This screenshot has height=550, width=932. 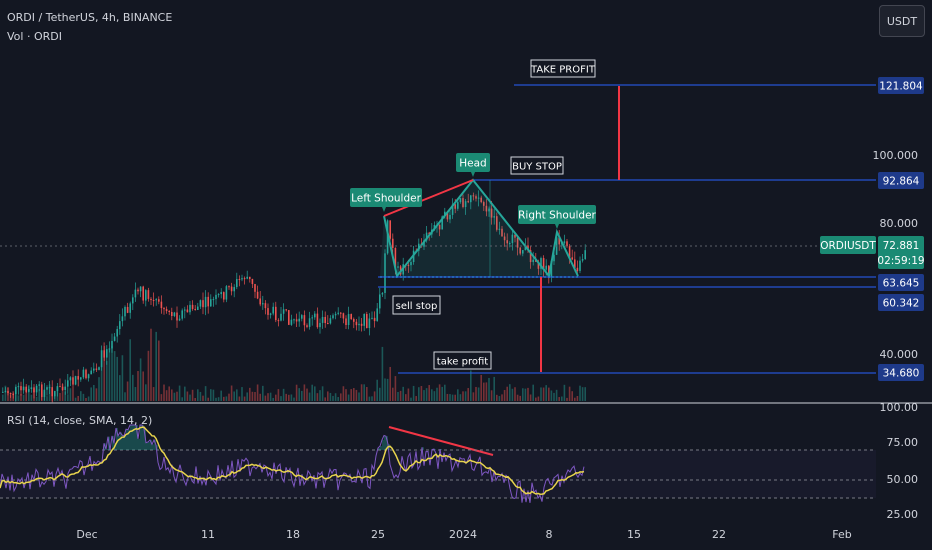 I want to click on price-label-92864: 92.864, so click(x=901, y=182).